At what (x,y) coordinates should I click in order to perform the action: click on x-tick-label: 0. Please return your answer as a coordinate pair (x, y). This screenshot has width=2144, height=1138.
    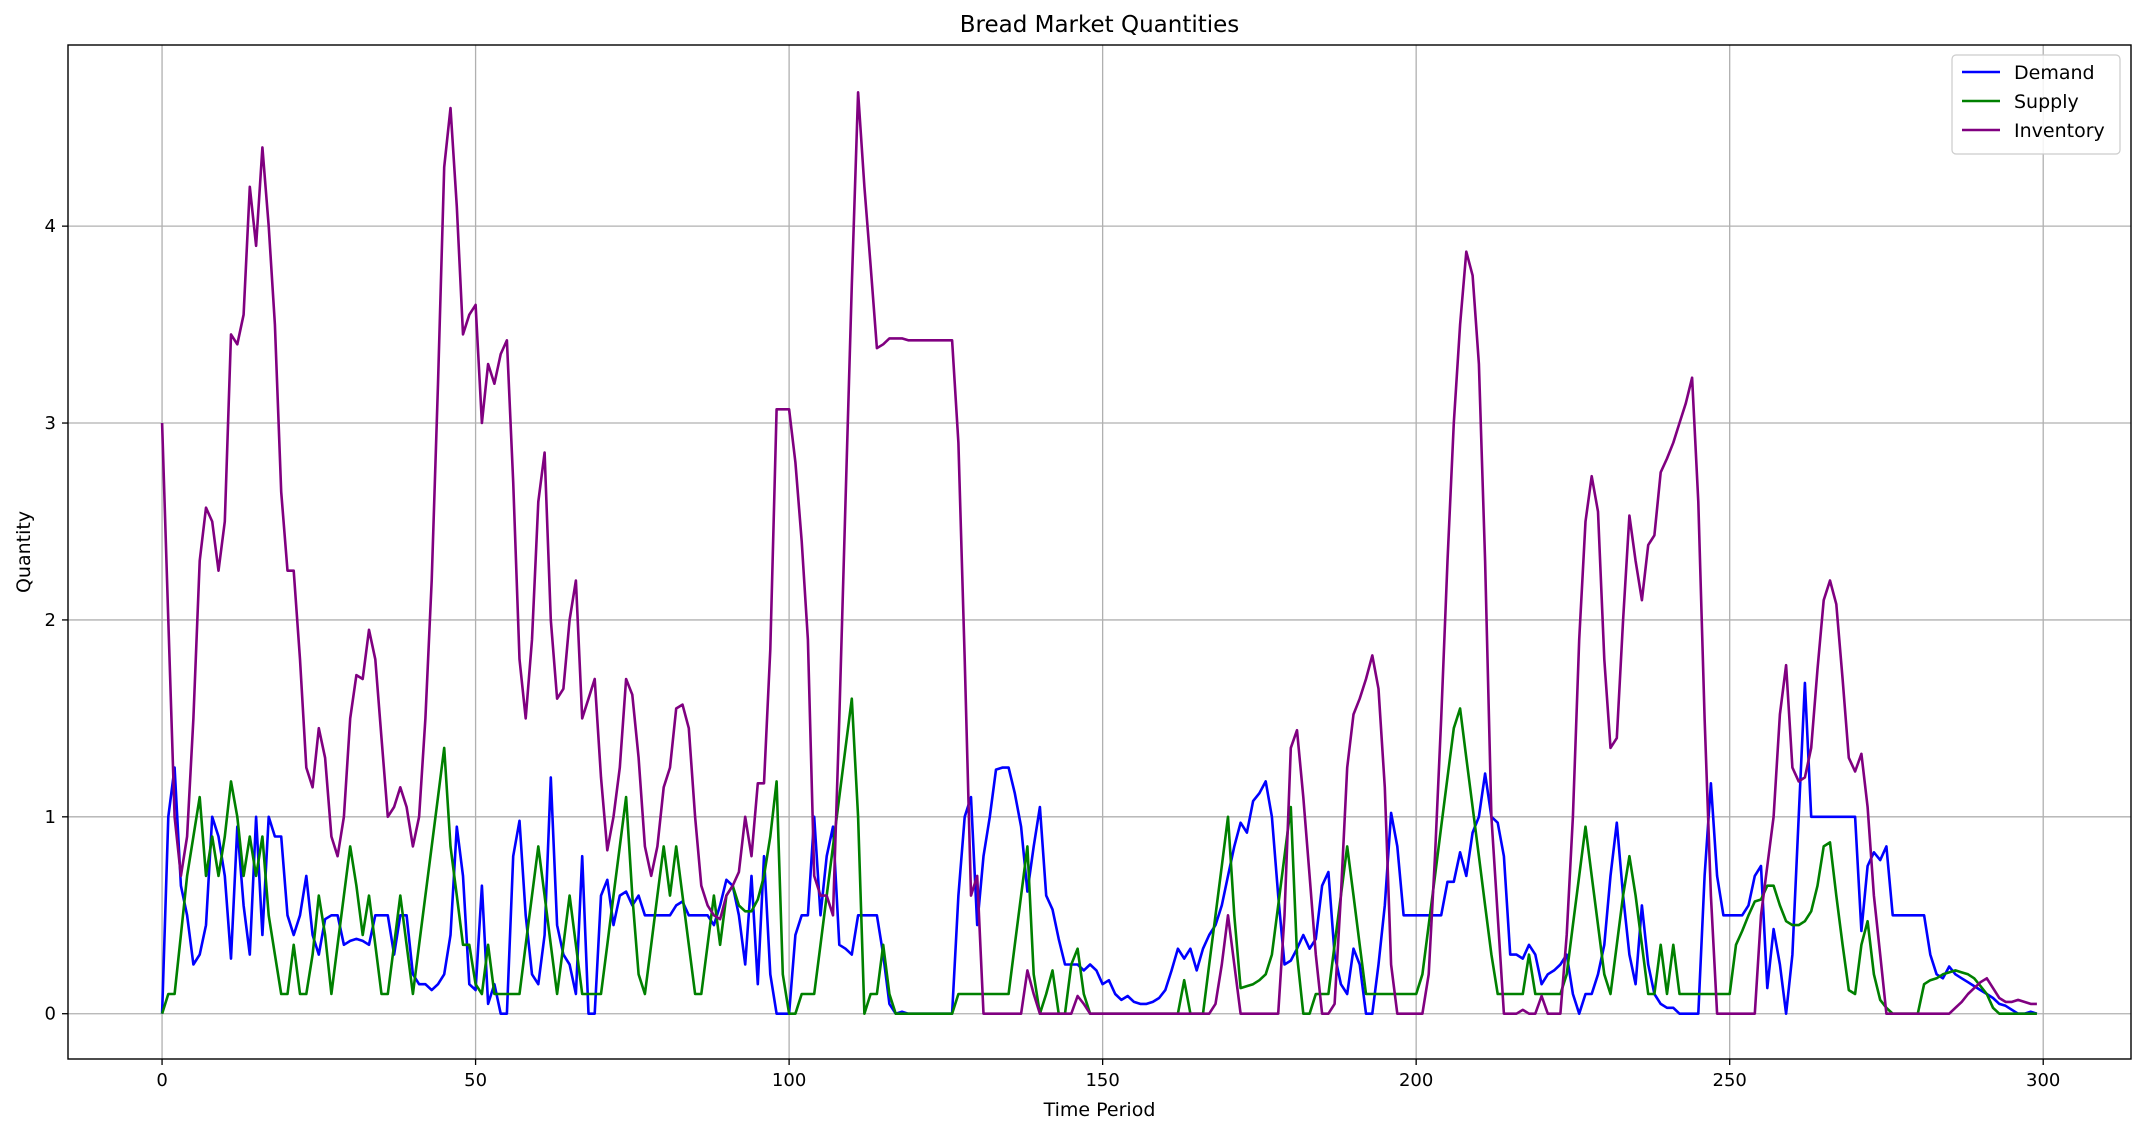
    Looking at the image, I should click on (161, 1080).